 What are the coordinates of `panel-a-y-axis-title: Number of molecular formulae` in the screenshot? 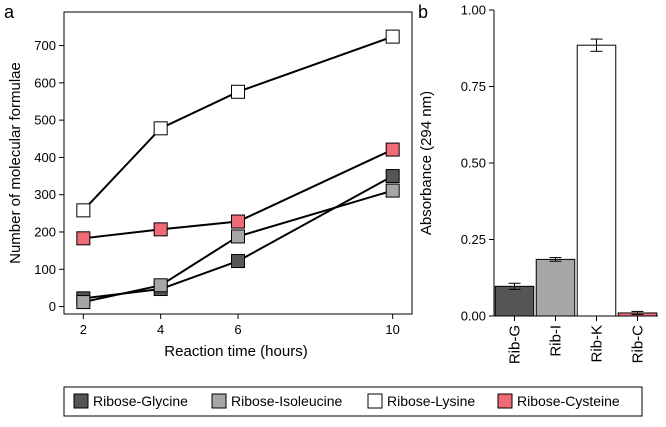 It's located at (15, 163).